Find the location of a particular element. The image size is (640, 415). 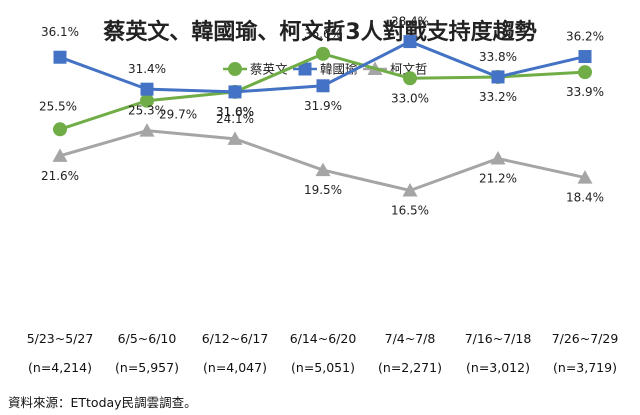

x-tick-label: 5/23~5/27 is located at coordinates (60, 338).